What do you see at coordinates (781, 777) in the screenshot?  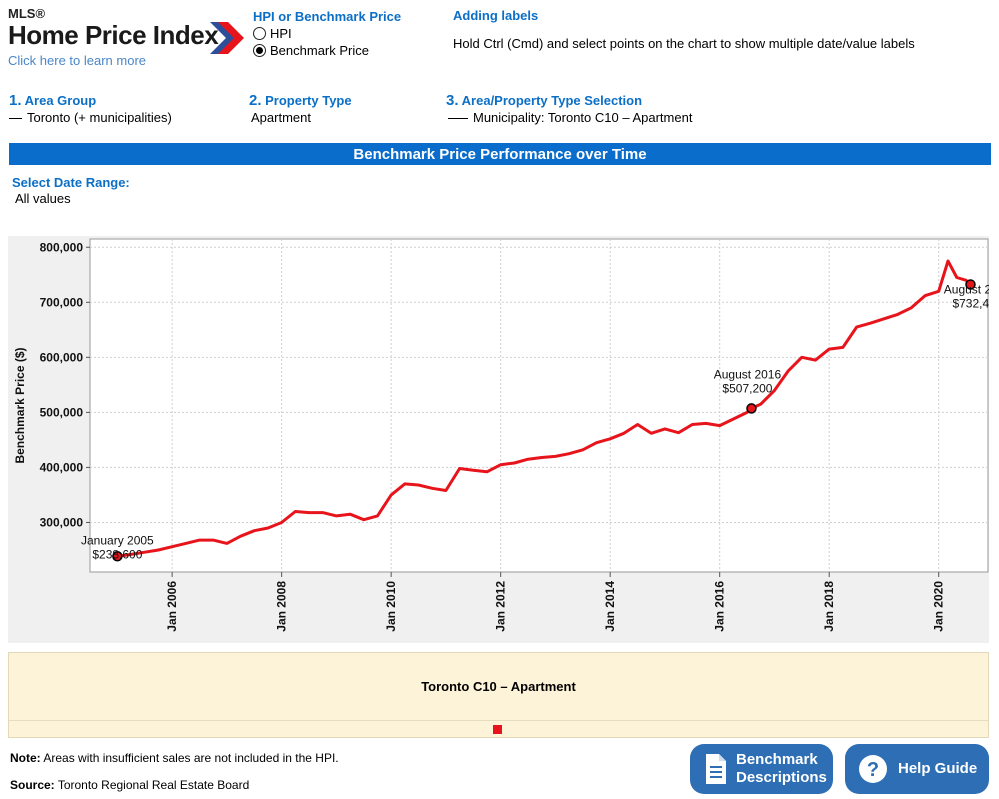 I see `descriptions-line-2: Descriptions` at bounding box center [781, 777].